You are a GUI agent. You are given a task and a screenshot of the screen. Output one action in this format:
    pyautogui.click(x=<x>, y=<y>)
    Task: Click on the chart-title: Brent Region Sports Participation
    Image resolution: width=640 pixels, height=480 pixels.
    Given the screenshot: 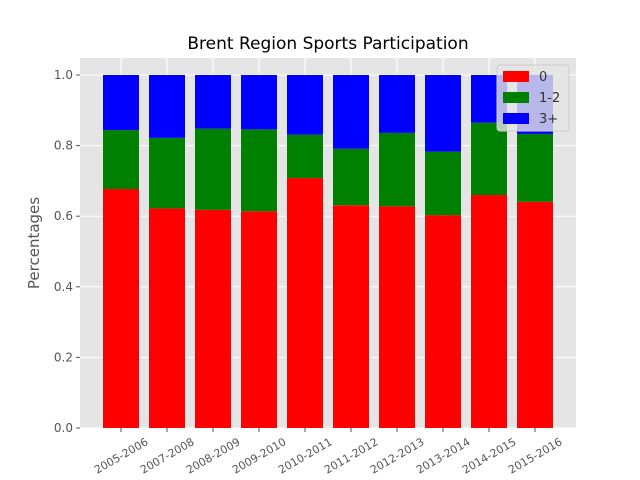 What is the action you would take?
    pyautogui.click(x=327, y=44)
    